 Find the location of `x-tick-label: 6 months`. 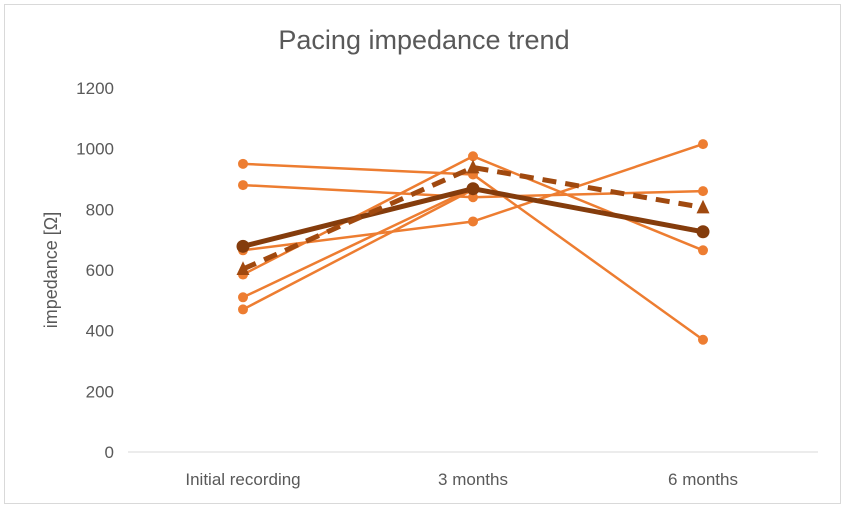

x-tick-label: 6 months is located at coordinates (703, 479).